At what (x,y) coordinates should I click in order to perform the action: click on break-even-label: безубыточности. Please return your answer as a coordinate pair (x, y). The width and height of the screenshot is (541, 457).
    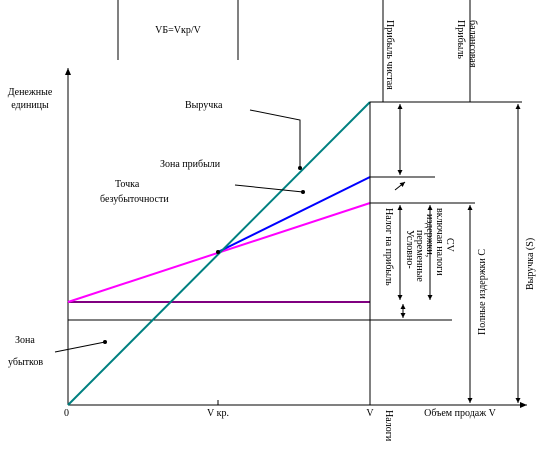
    Looking at the image, I should click on (134, 199).